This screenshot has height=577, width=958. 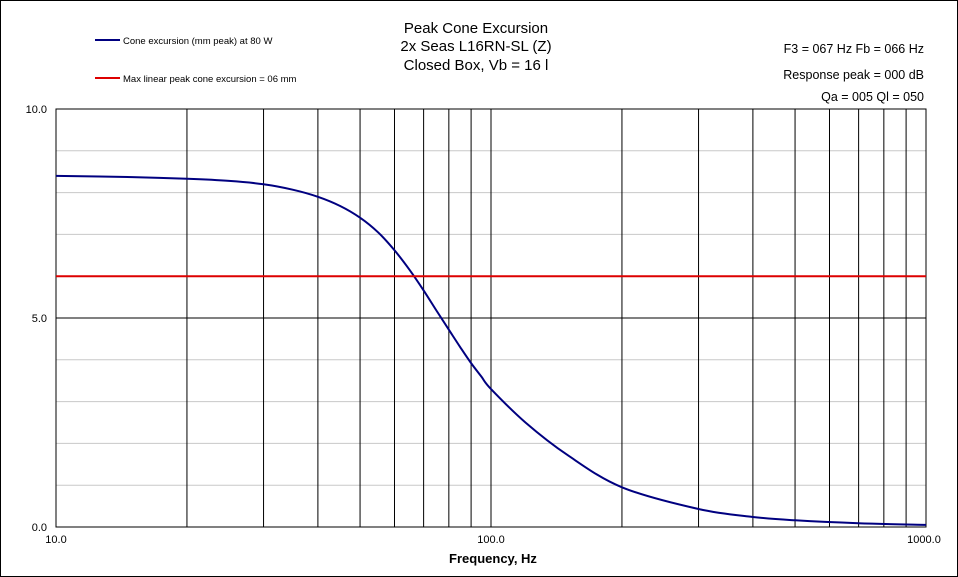 I want to click on y-tick-label-5: 5.0, so click(x=39, y=319).